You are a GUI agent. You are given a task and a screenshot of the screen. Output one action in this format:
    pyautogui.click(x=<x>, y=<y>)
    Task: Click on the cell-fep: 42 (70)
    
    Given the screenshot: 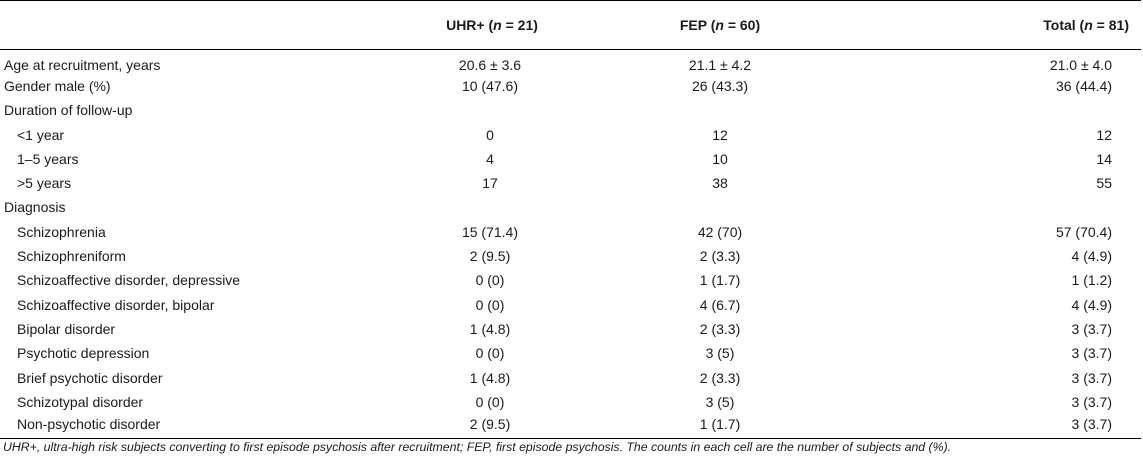 What is the action you would take?
    pyautogui.click(x=720, y=231)
    